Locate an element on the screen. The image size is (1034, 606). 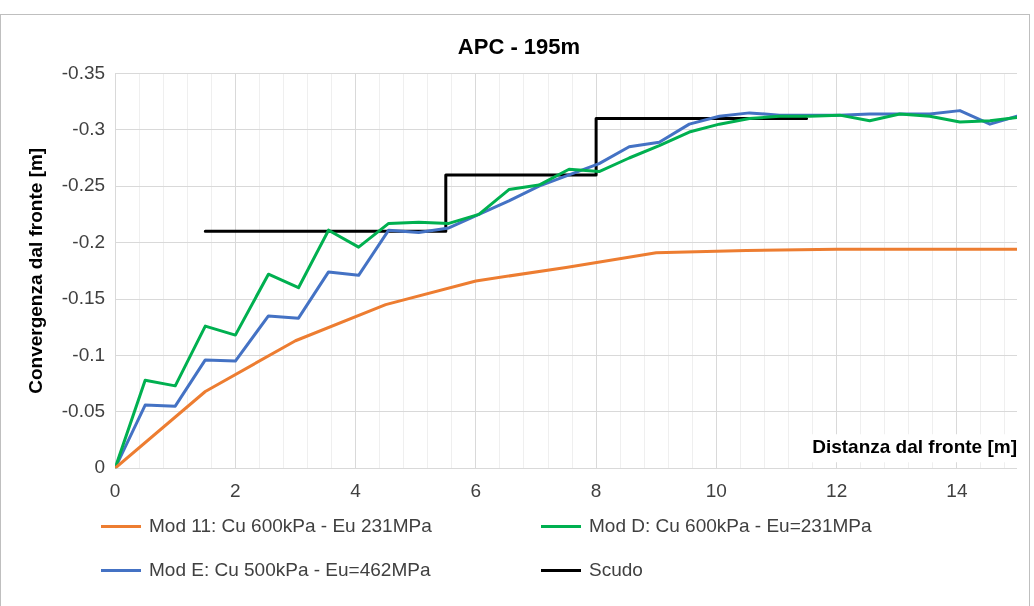
x-axis-title: Distanza dal fronte [m] is located at coordinates (914, 447).